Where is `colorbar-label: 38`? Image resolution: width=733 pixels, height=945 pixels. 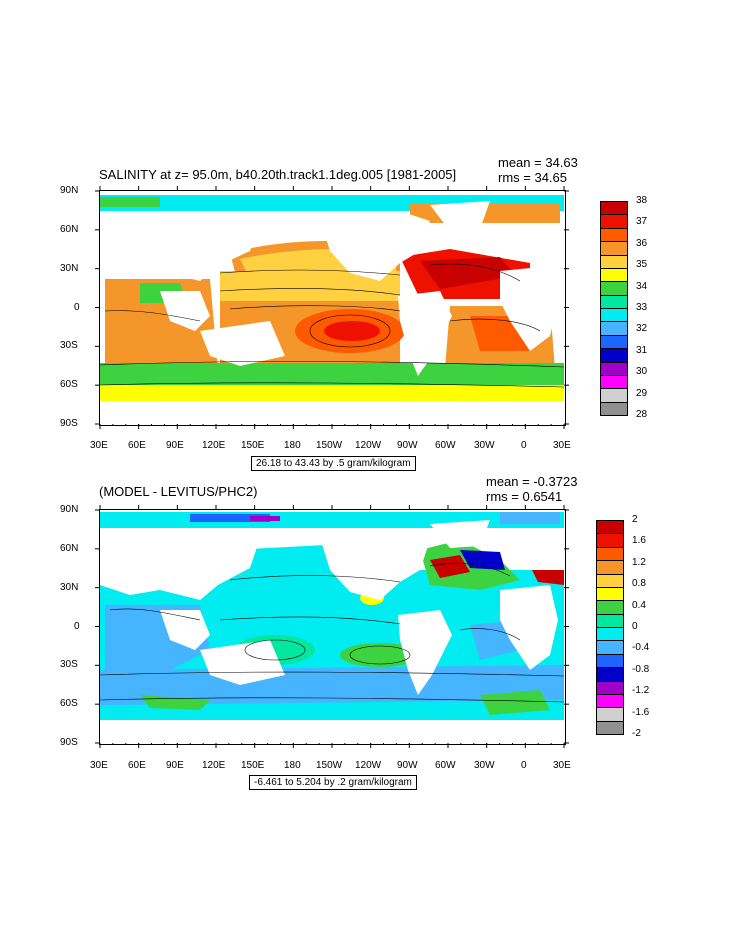
colorbar-label: 38 is located at coordinates (642, 200).